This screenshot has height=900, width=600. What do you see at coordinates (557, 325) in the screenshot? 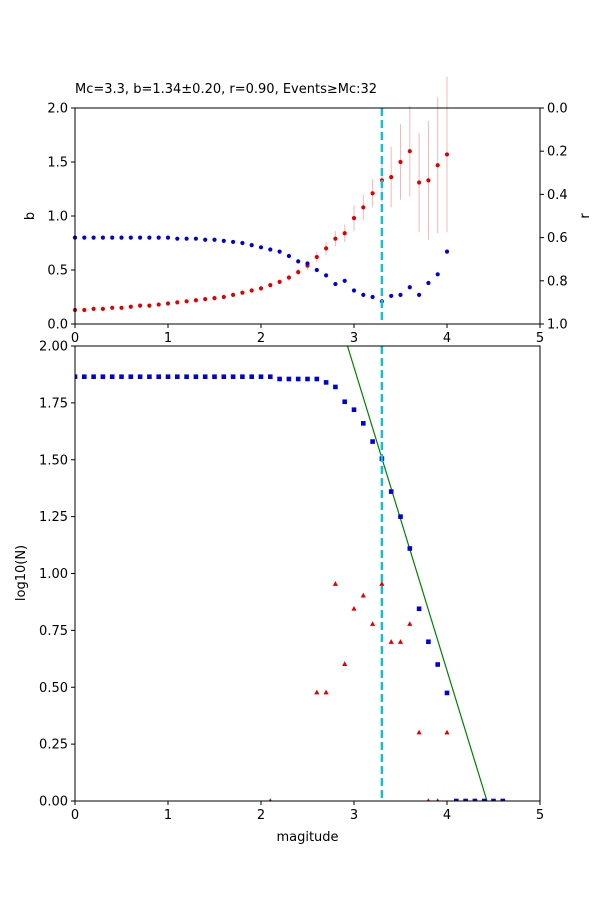
I see `top-y-tick-right-label: 1.0` at bounding box center [557, 325].